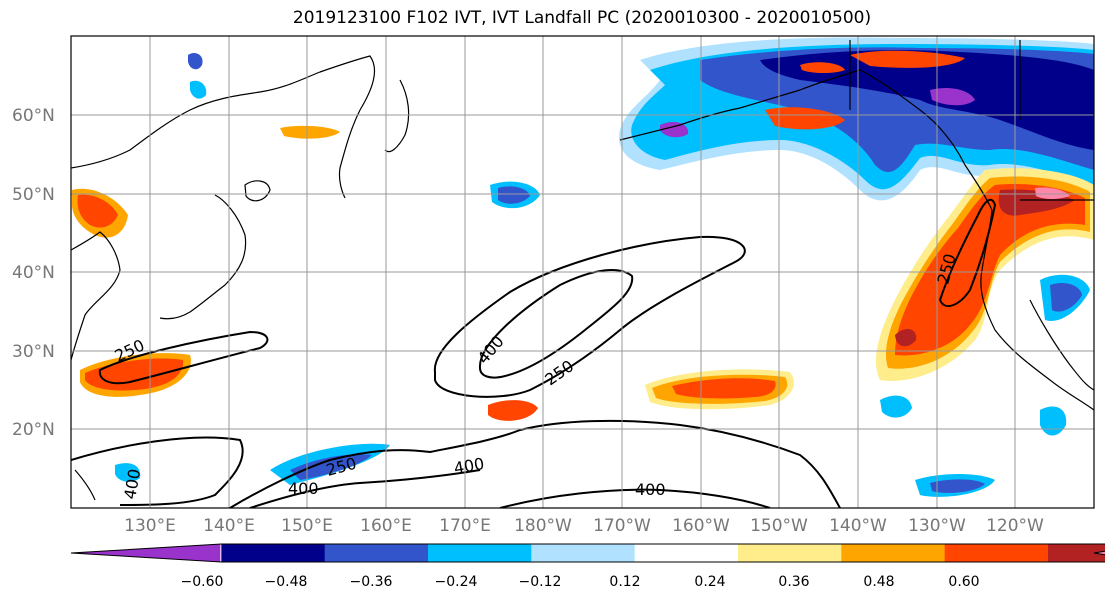 This screenshot has height=601, width=1105. Describe the element at coordinates (195, 61) in the screenshot. I see `negative-region-japan-sea` at that location.